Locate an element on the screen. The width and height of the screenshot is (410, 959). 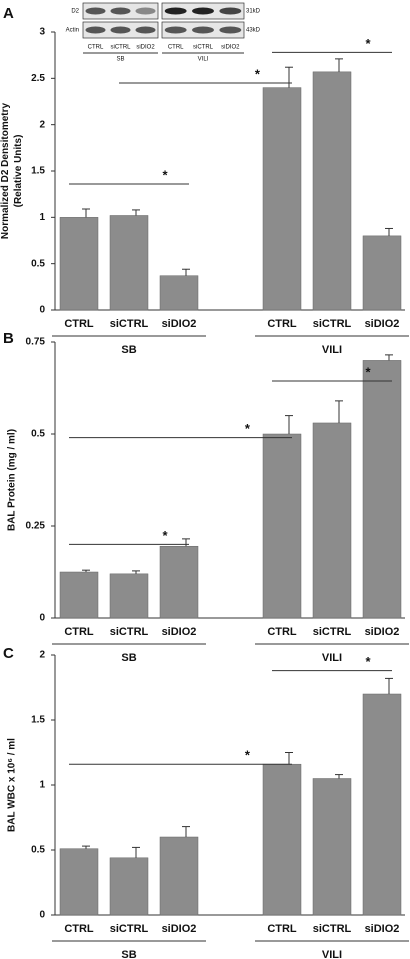
blot-row-label: Actin is located at coordinates (72, 31).